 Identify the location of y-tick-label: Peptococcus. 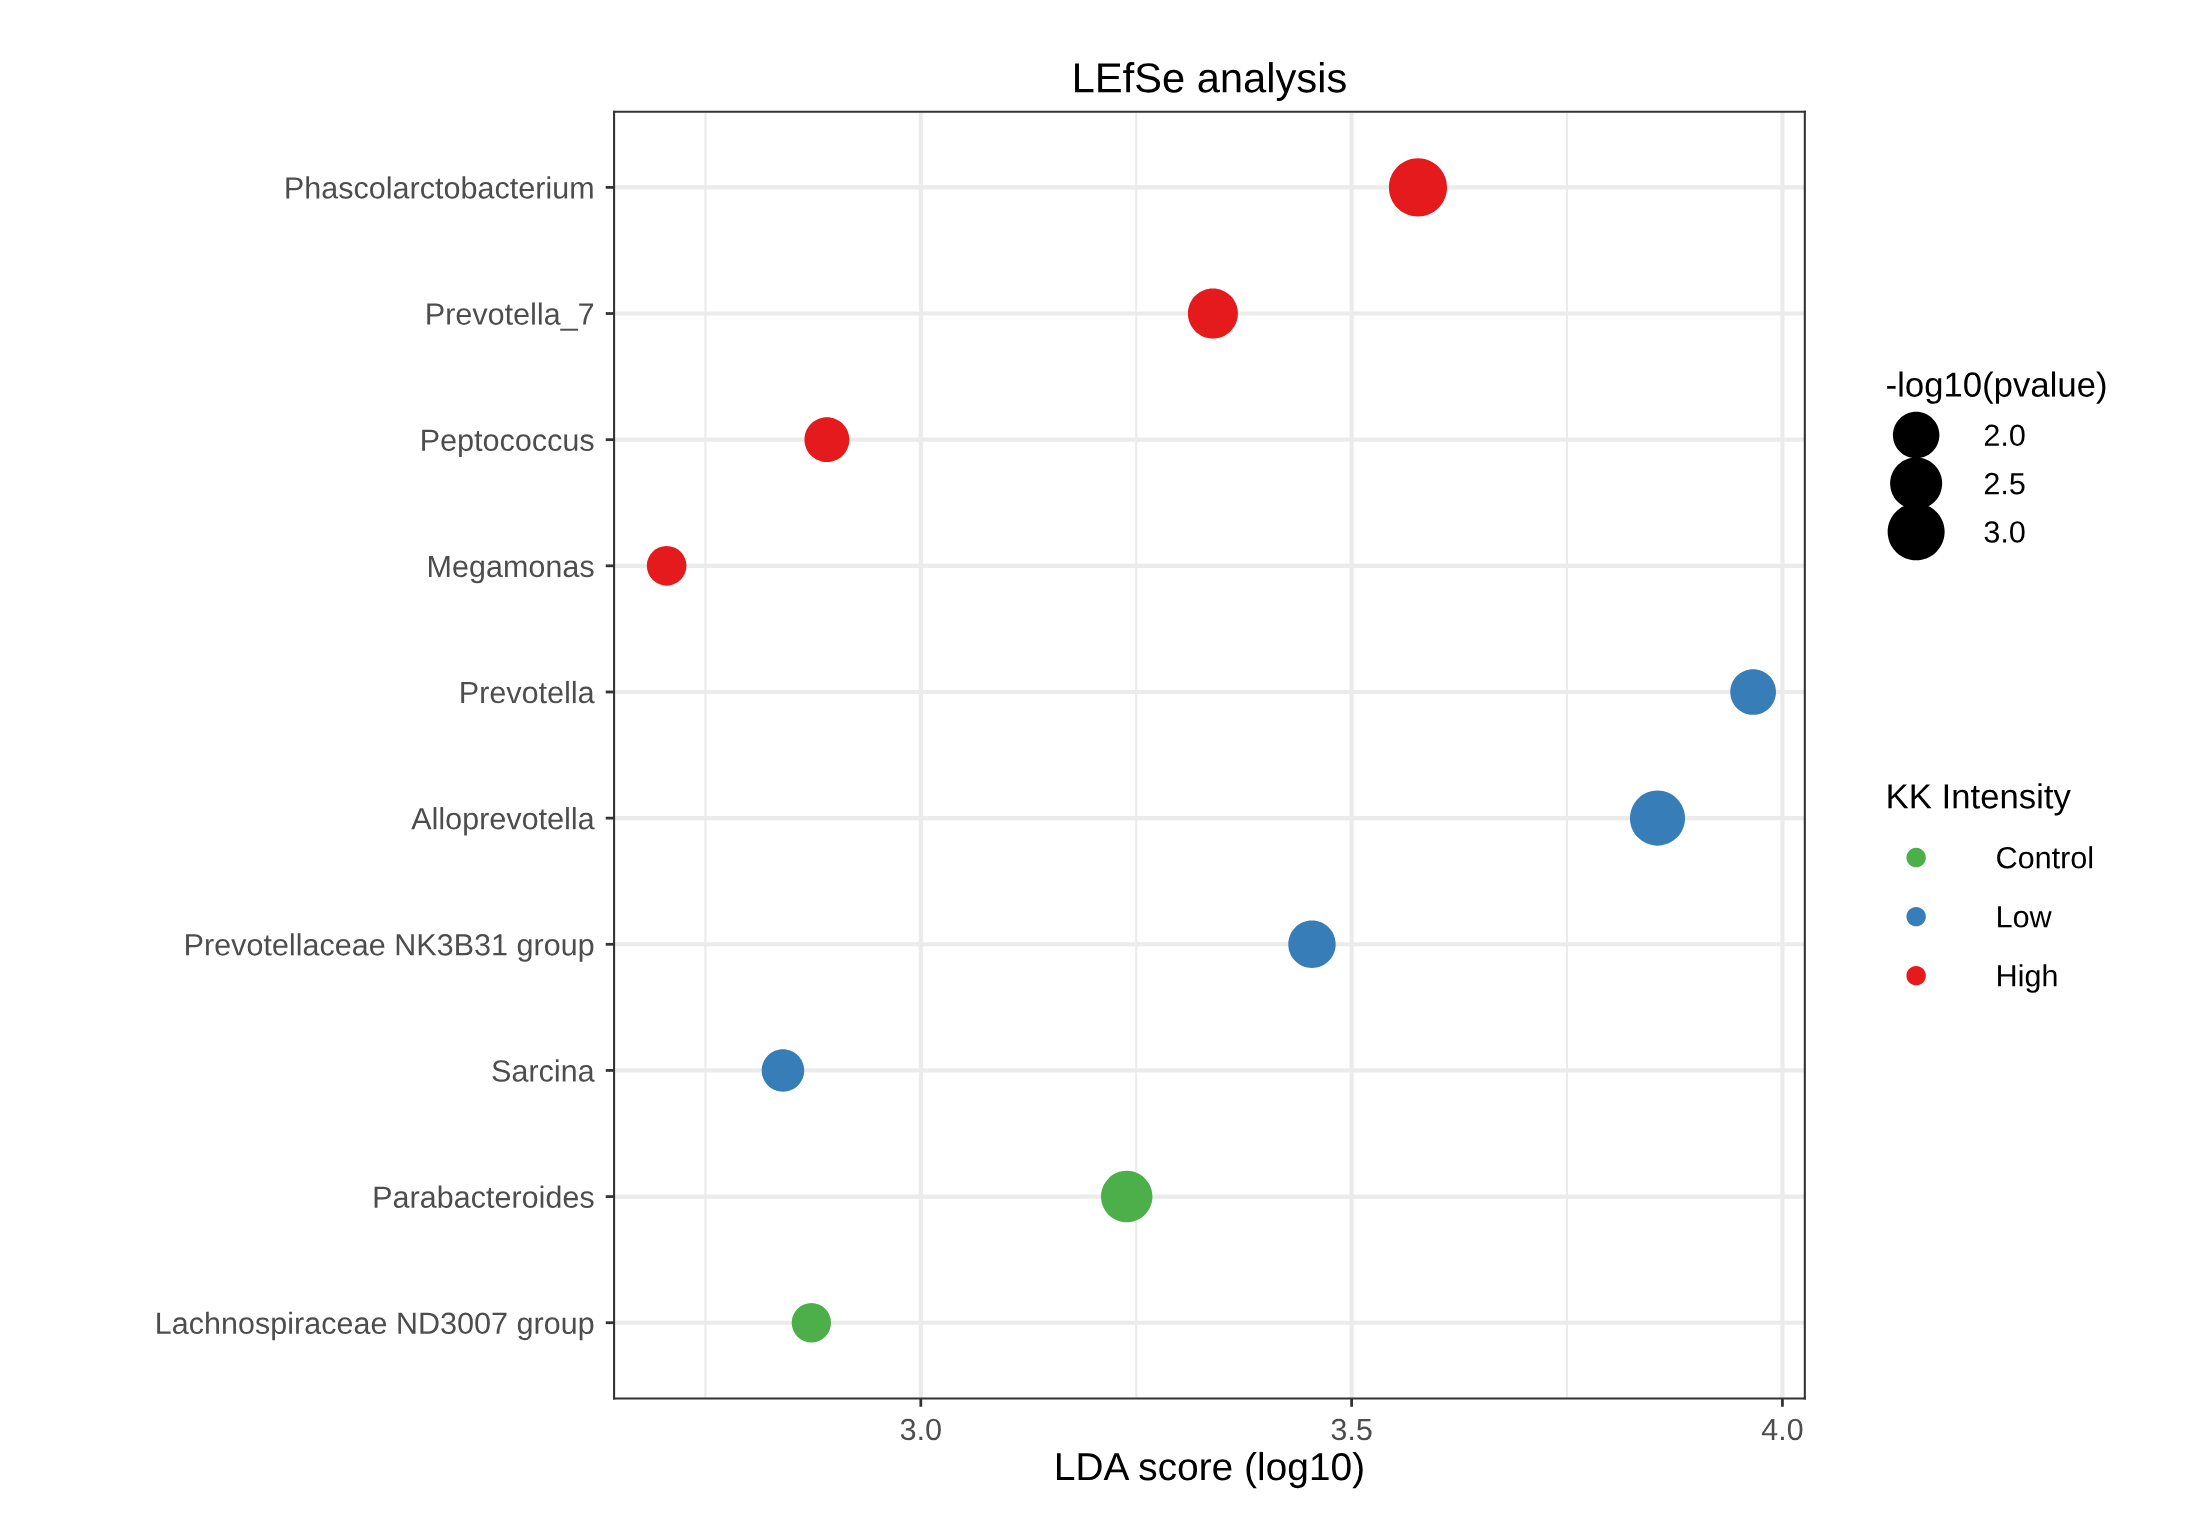
(508, 443).